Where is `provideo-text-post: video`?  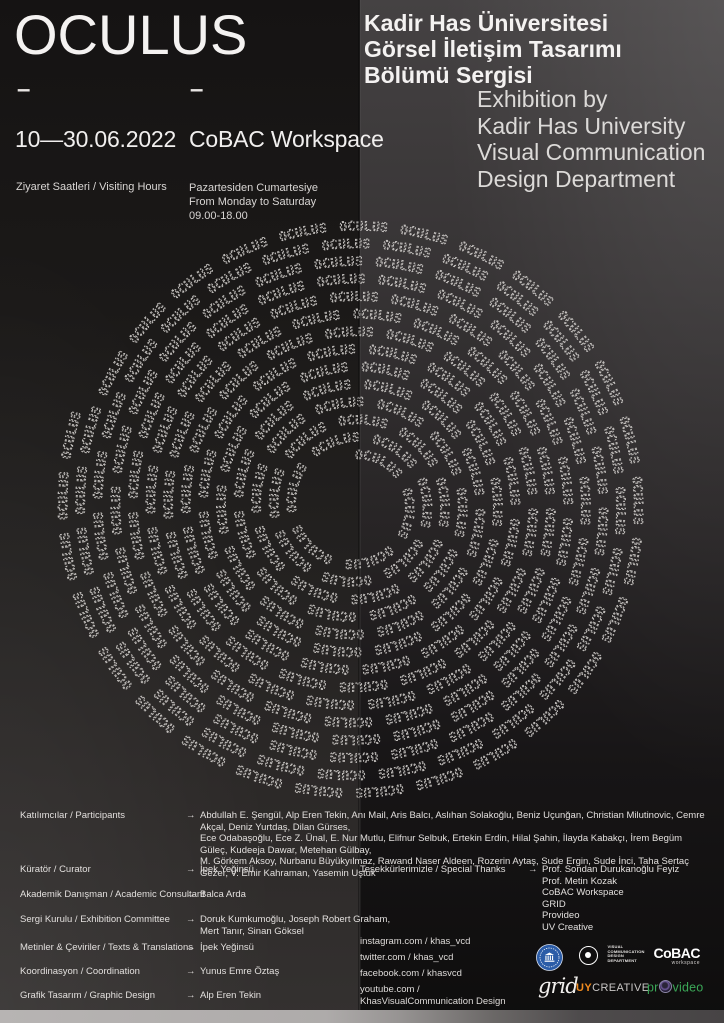
provideo-text-post: video is located at coordinates (688, 987).